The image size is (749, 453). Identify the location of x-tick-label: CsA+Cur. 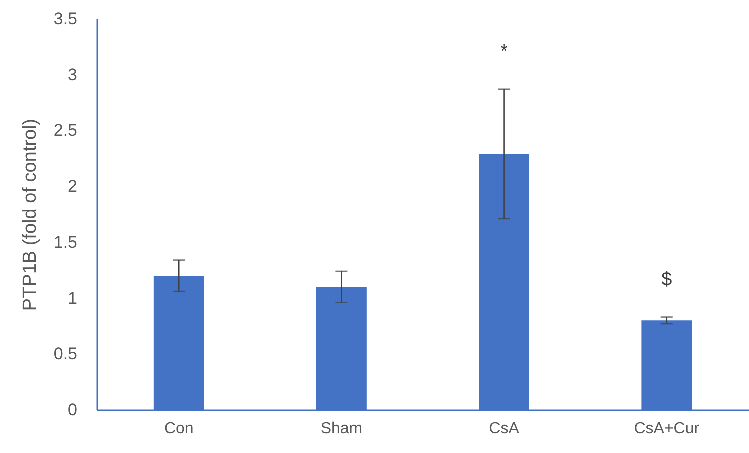
(667, 429).